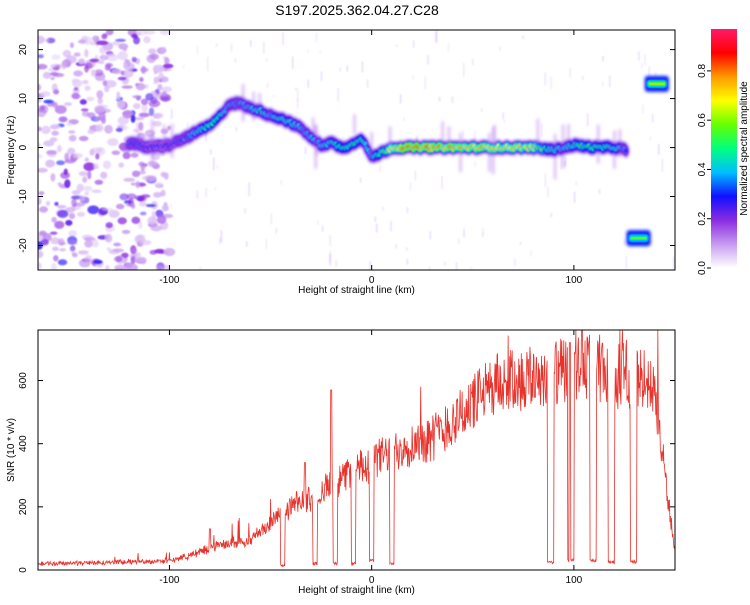 The height and width of the screenshot is (605, 750). Describe the element at coordinates (23, 50) in the screenshot. I see `y-tick-label: 20` at that location.